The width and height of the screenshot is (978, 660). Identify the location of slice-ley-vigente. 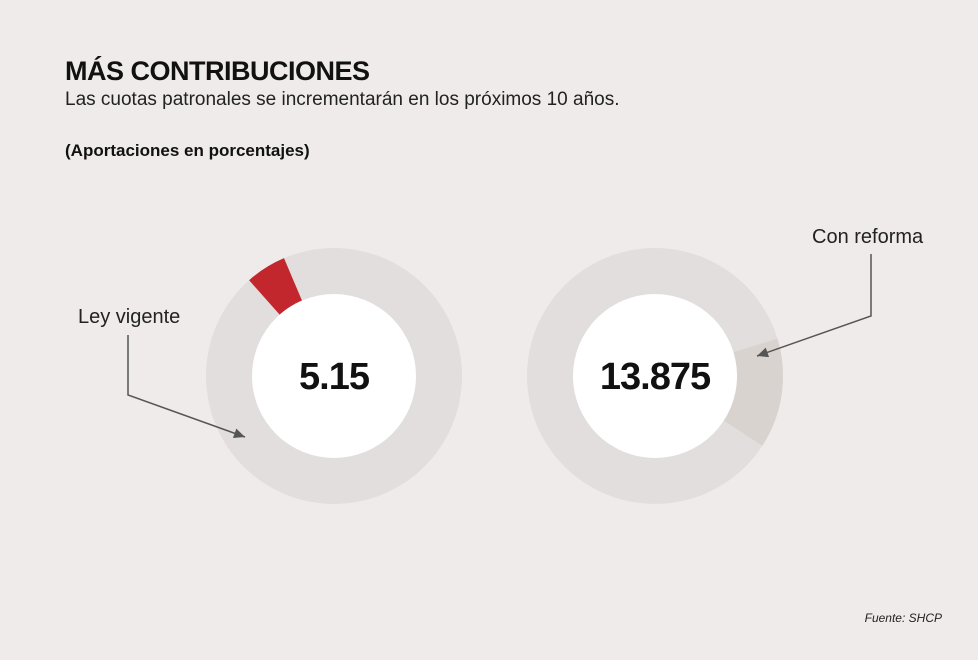
(275, 286).